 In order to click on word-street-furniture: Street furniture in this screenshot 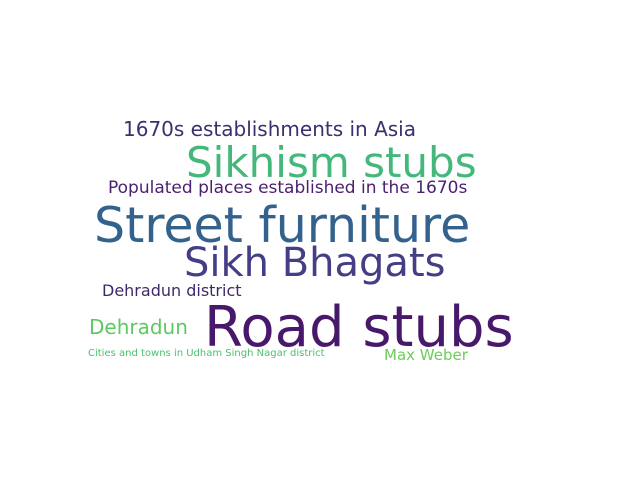, I will do `click(282, 225)`.